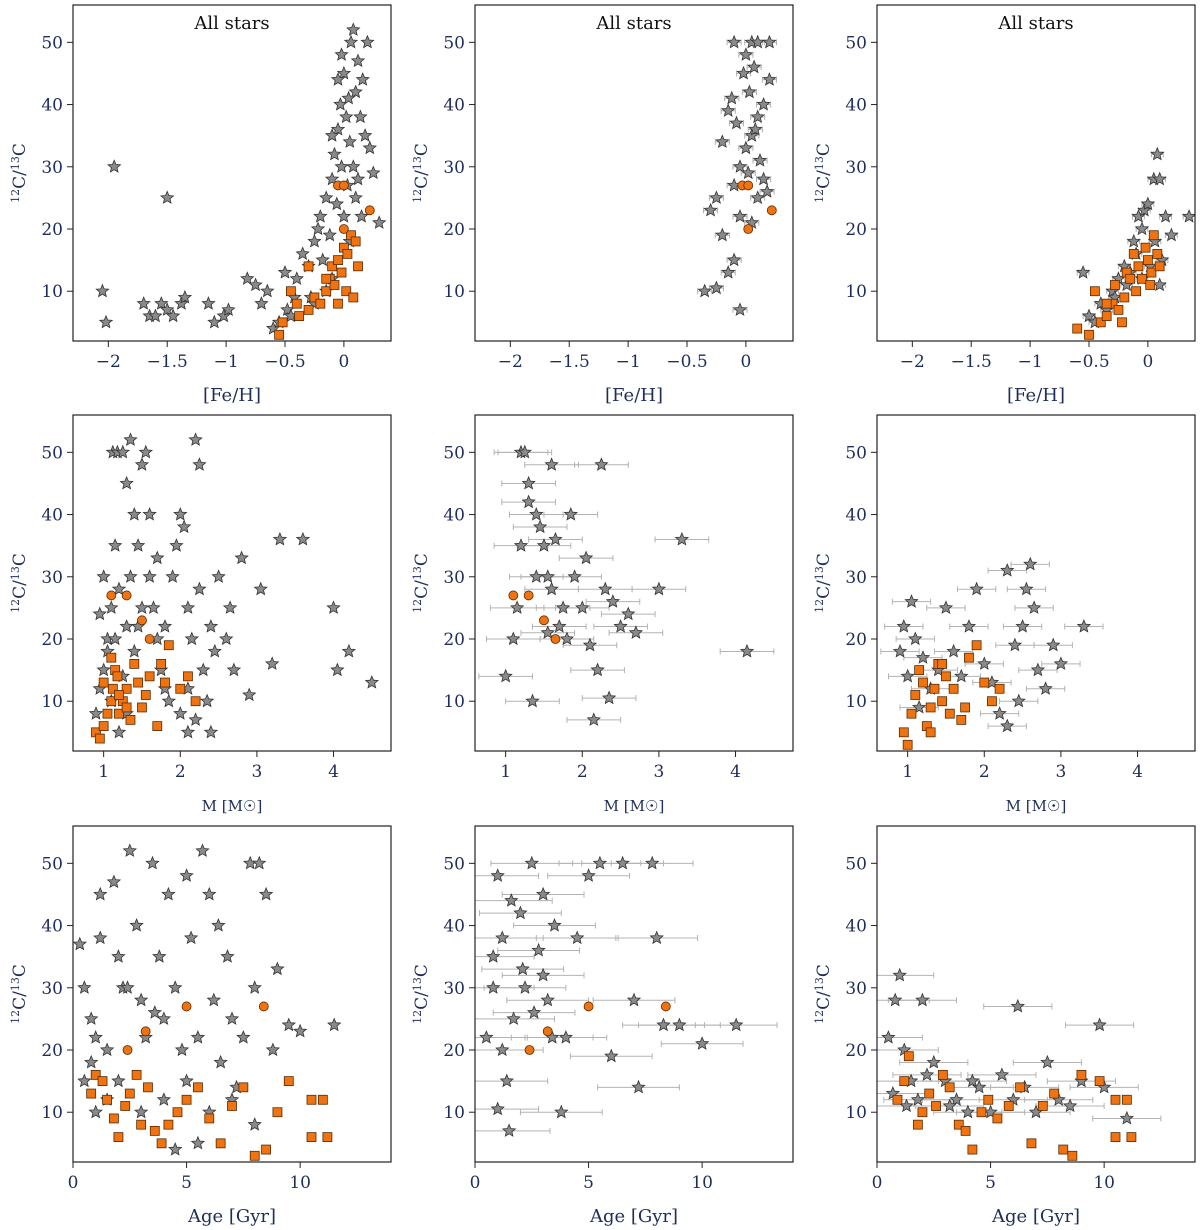  Describe the element at coordinates (200, 1026) in the screenshot. I see `panel-2-0: 10 20 30 40 50 0 5 10 Age [Gyr] 12C/13C` at that location.